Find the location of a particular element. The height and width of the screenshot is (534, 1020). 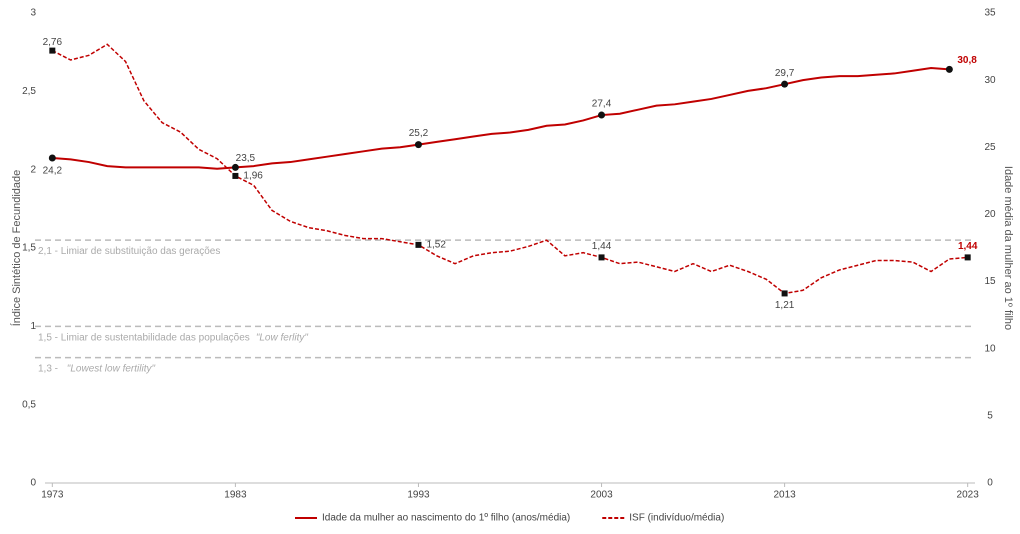

y-tick-label: 3 is located at coordinates (33, 13).